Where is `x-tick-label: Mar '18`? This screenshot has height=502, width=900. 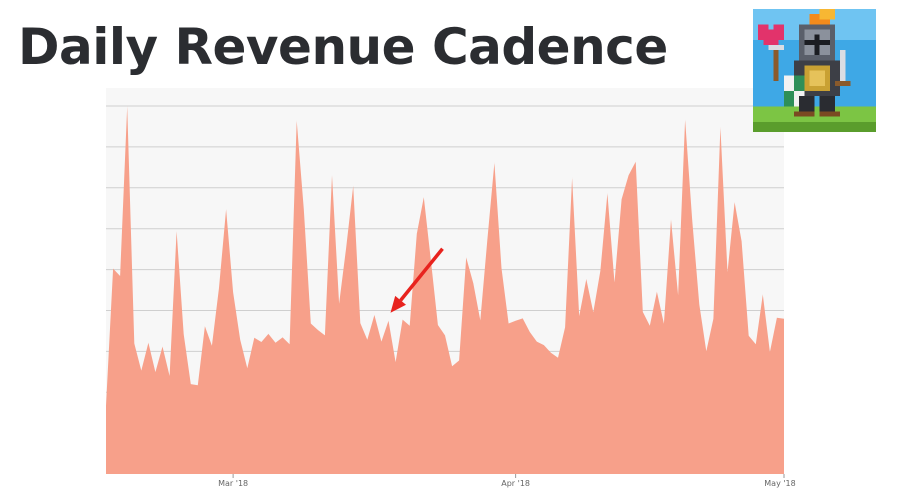
x-tick-label: Mar '18 is located at coordinates (233, 483).